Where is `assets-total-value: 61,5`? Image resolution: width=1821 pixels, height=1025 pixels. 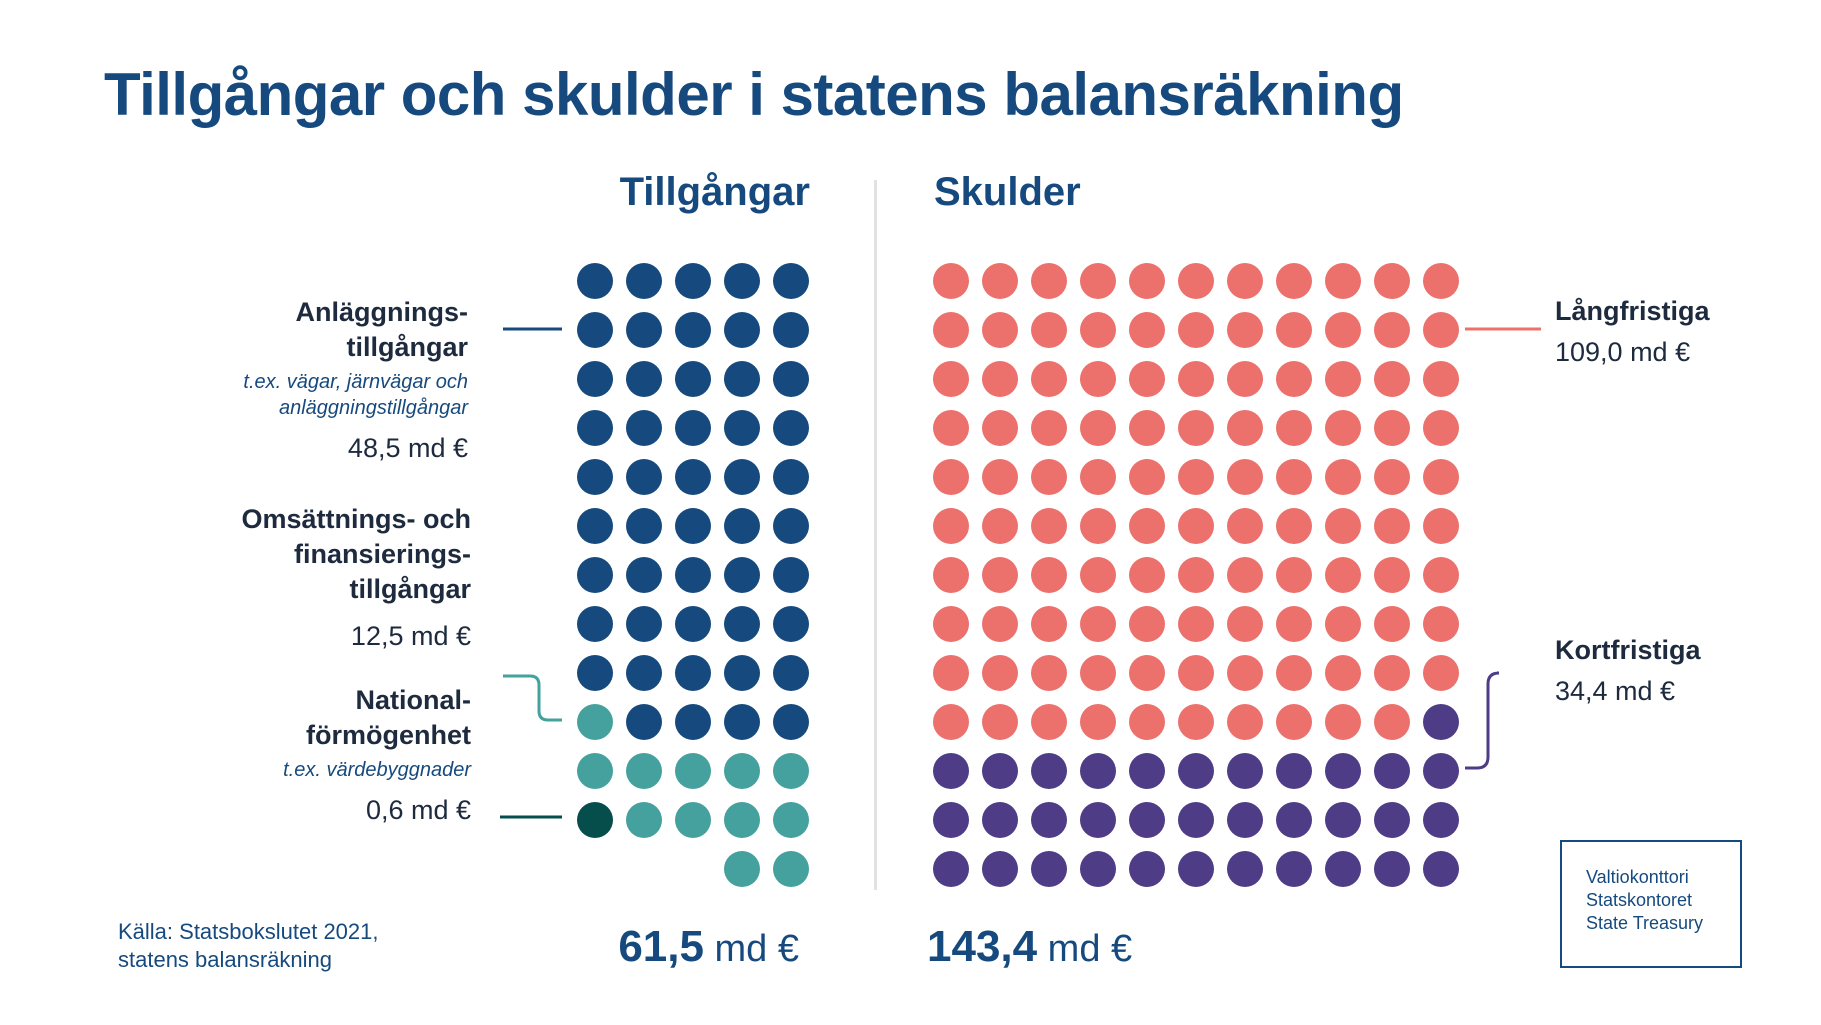 assets-total-value: 61,5 is located at coordinates (661, 946).